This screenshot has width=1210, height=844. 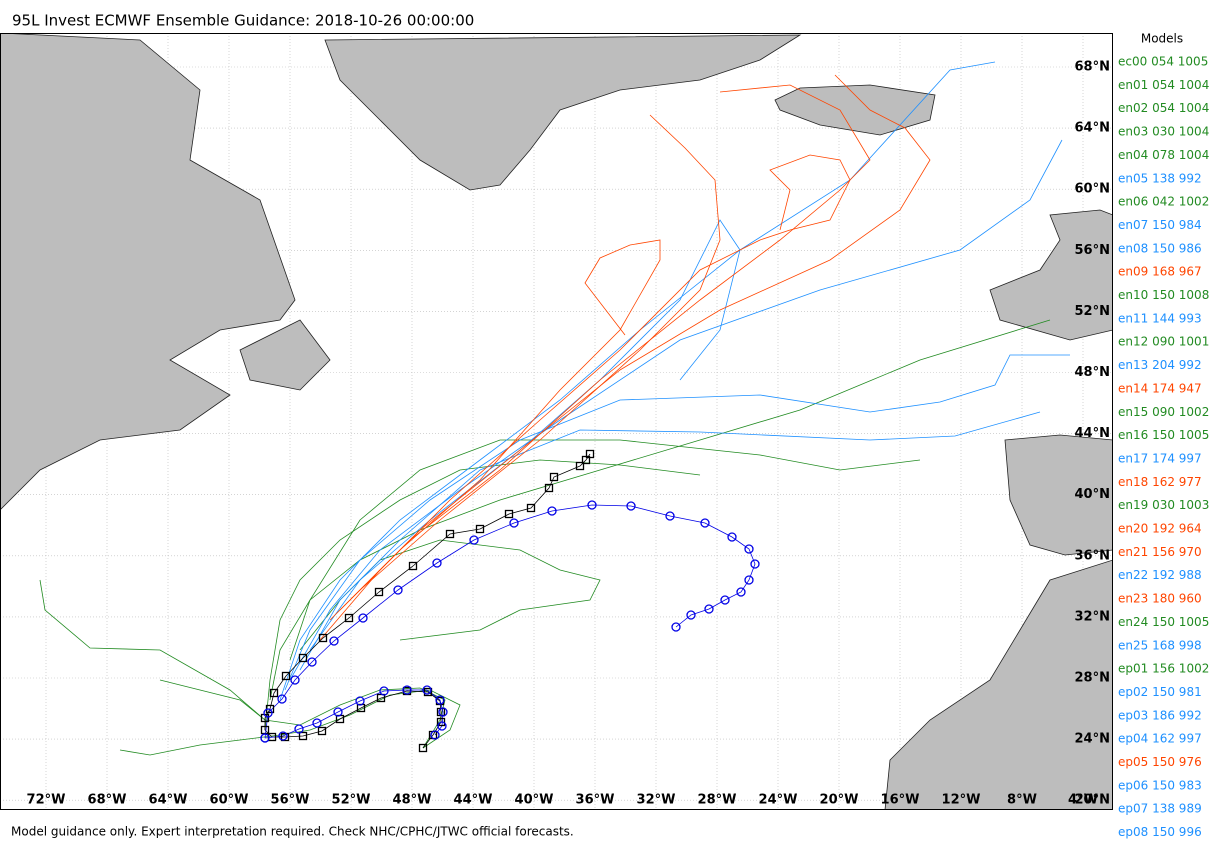 What do you see at coordinates (1160, 575) in the screenshot?
I see `legend-entry: en22 192 988` at bounding box center [1160, 575].